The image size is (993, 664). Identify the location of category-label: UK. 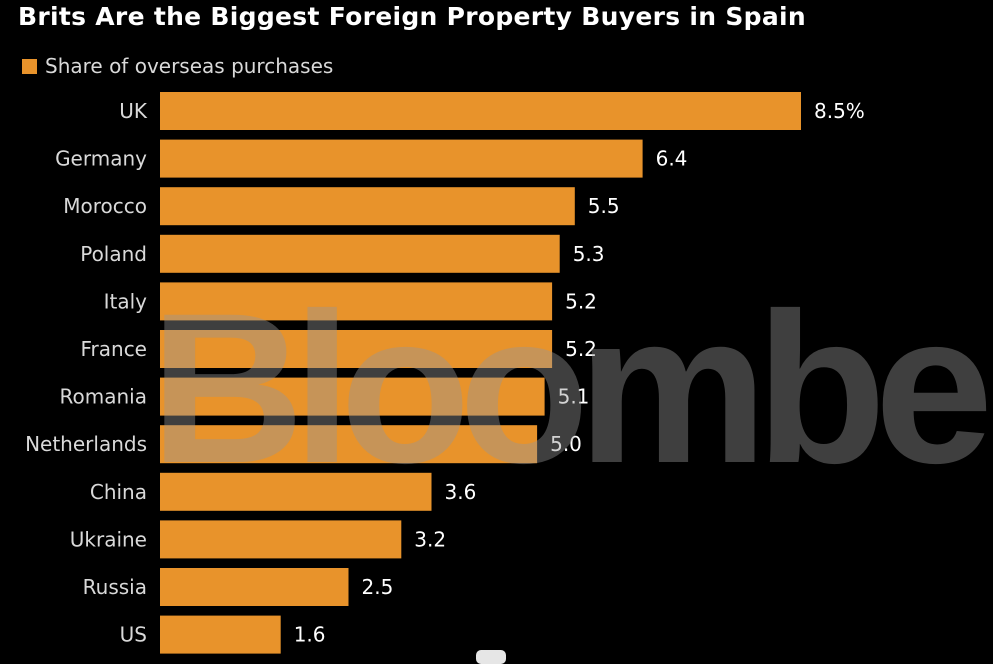
(133, 111).